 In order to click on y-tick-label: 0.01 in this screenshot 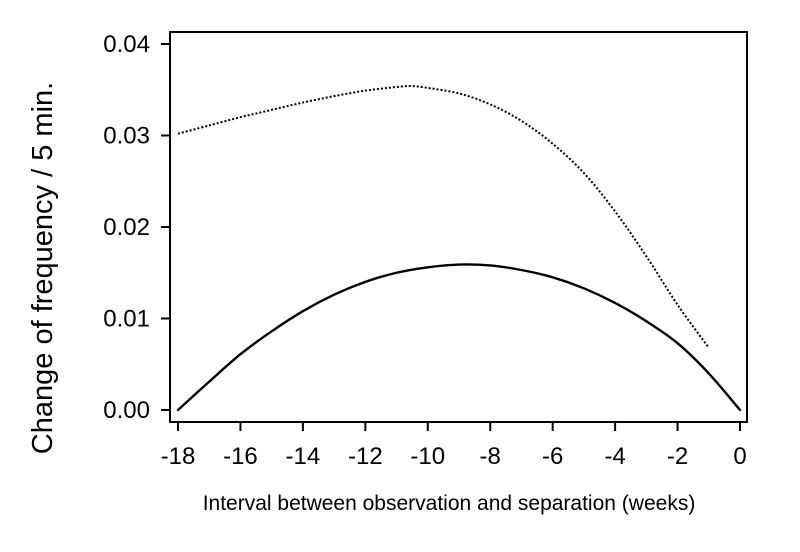, I will do `click(126, 319)`.